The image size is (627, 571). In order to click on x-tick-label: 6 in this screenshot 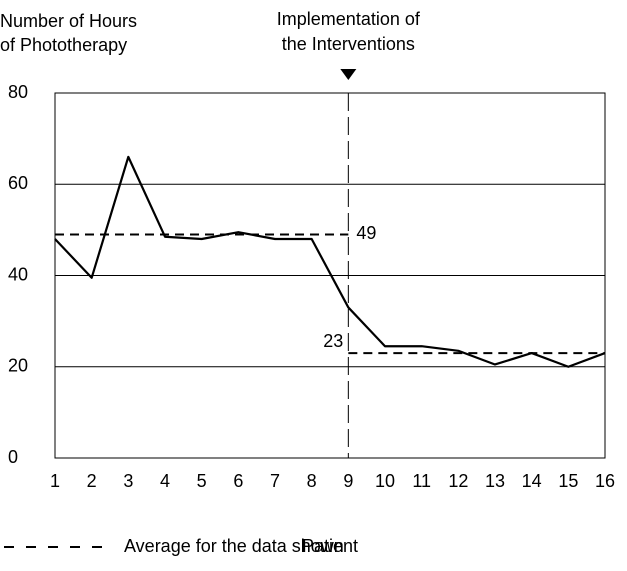, I will do `click(238, 481)`.